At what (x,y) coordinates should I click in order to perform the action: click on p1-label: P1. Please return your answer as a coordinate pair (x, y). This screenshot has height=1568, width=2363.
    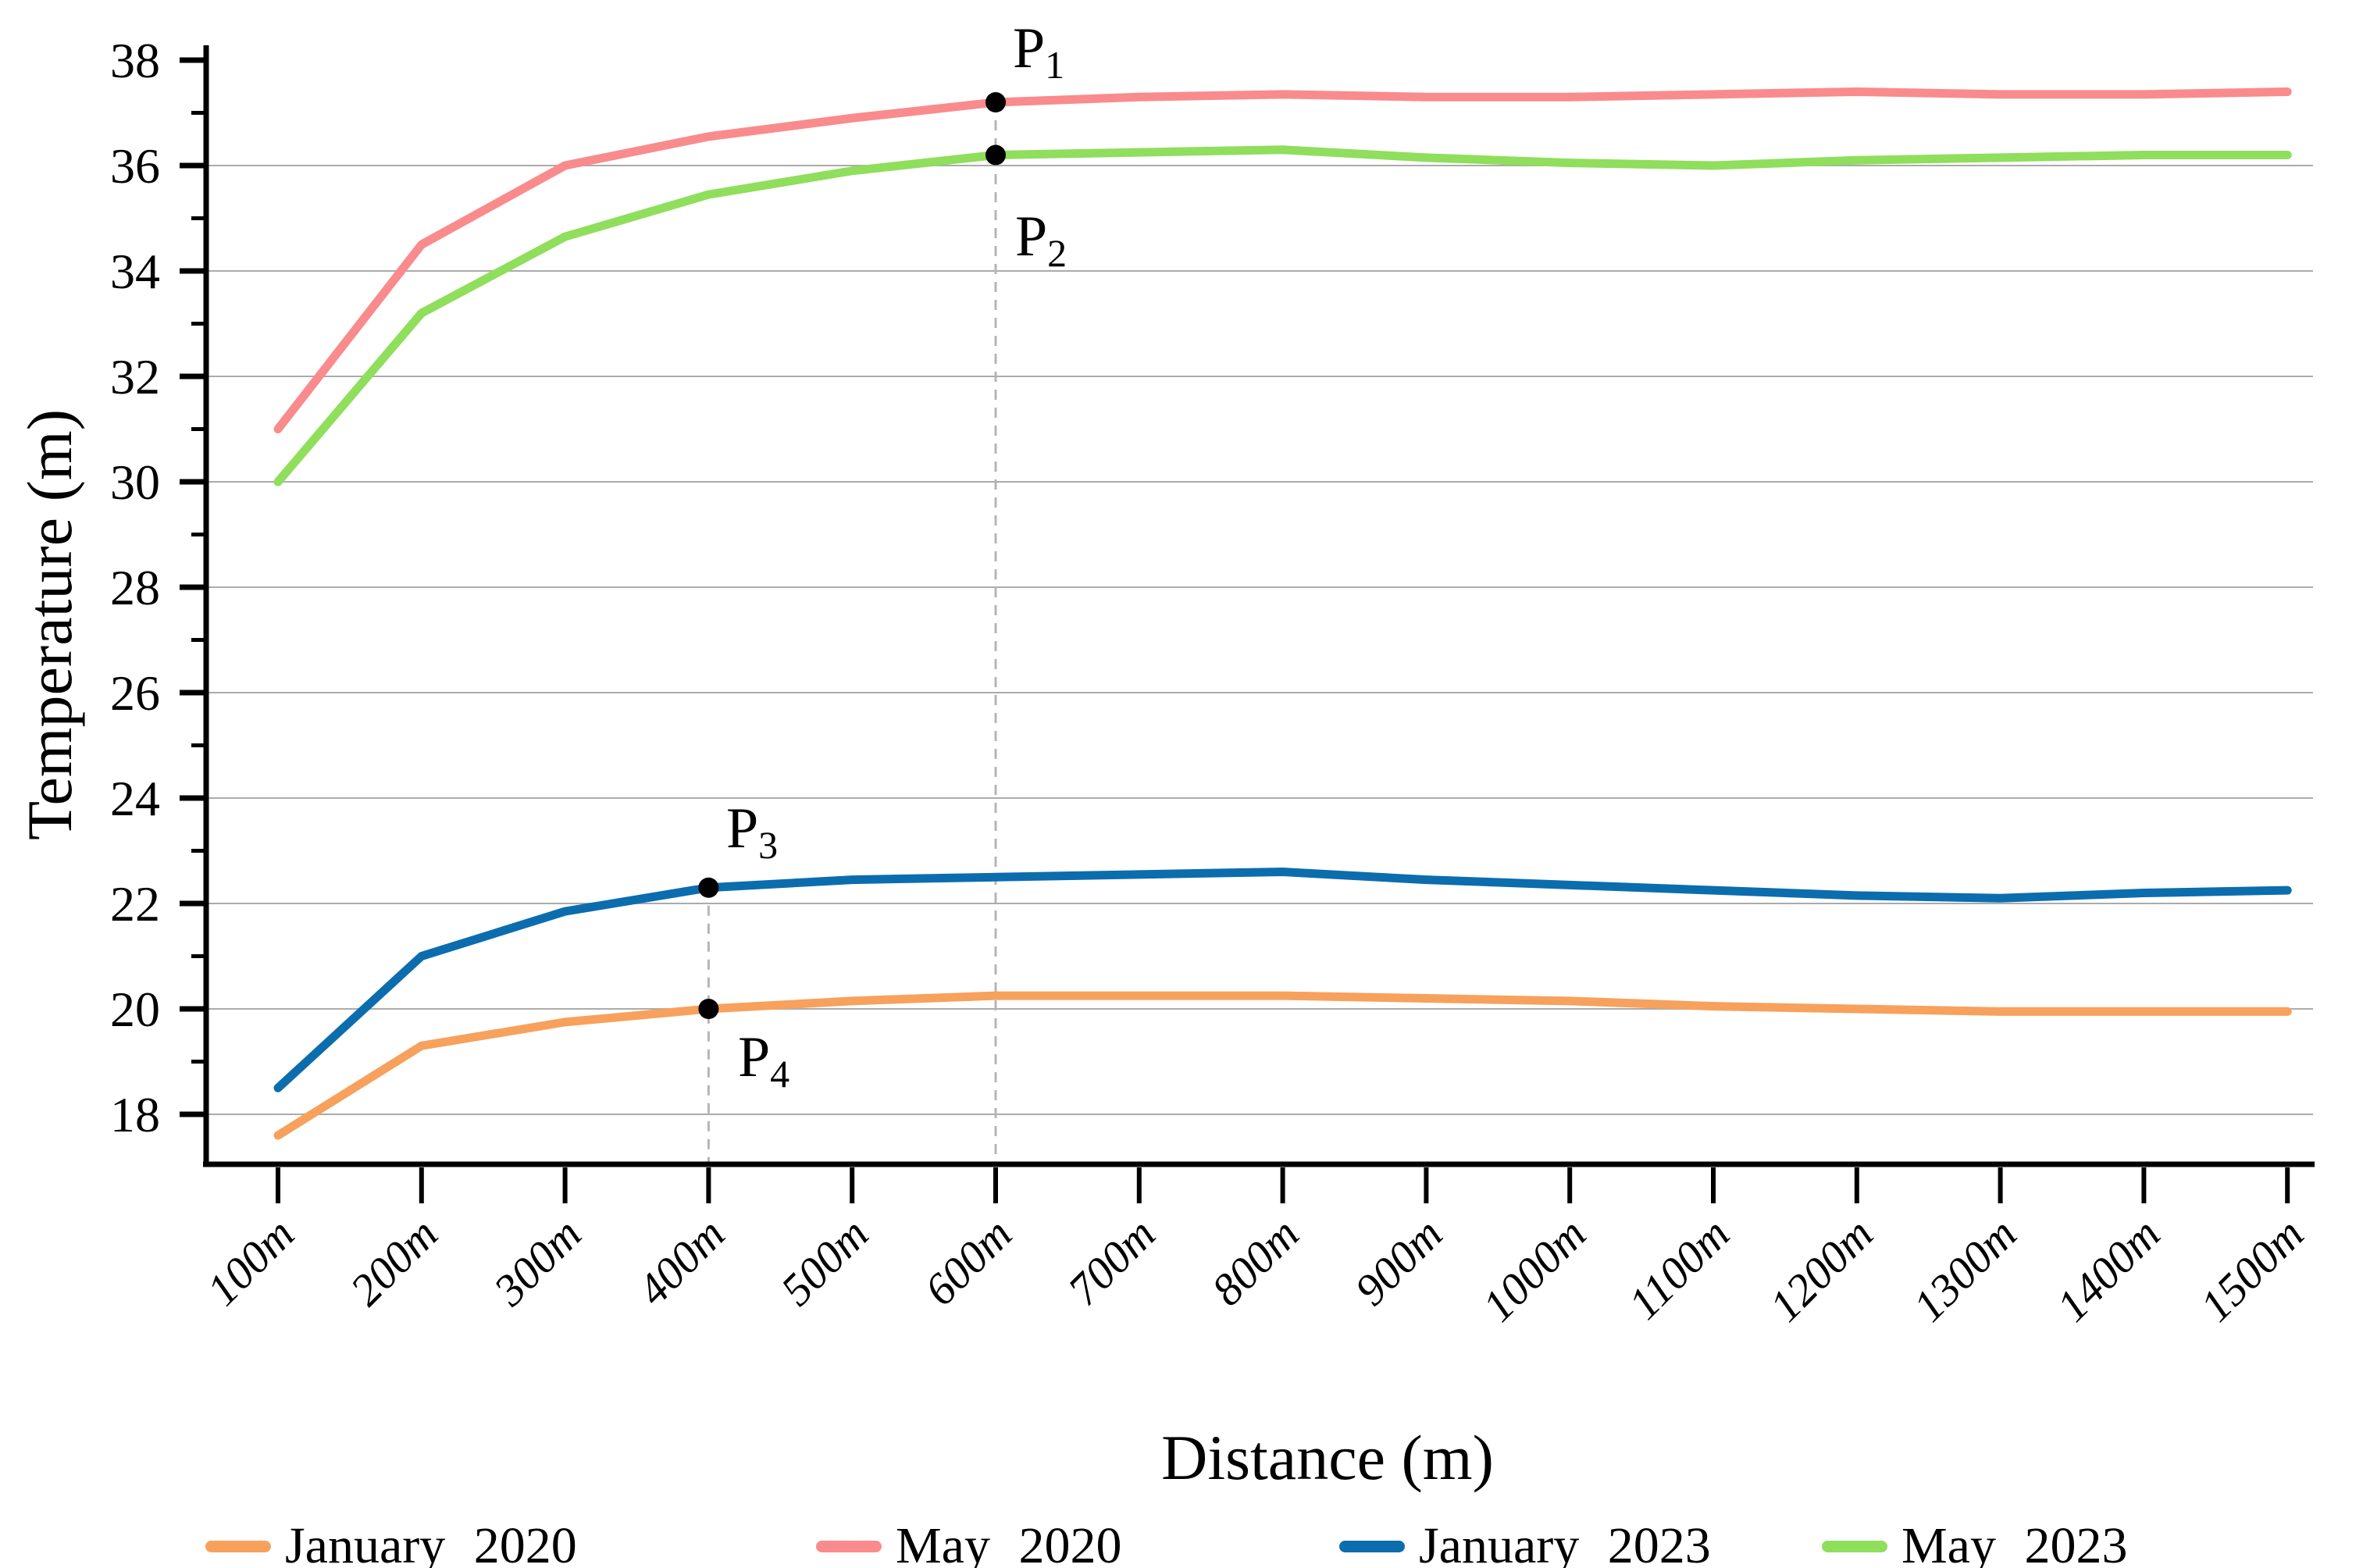
    Looking at the image, I should click on (1038, 51).